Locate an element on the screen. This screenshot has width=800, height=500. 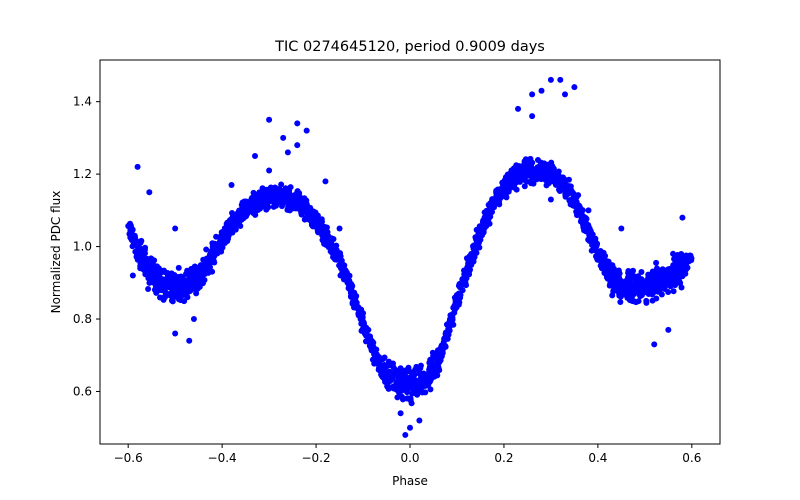
y-axis-label: Normalized PDC flux is located at coordinates (56, 252).